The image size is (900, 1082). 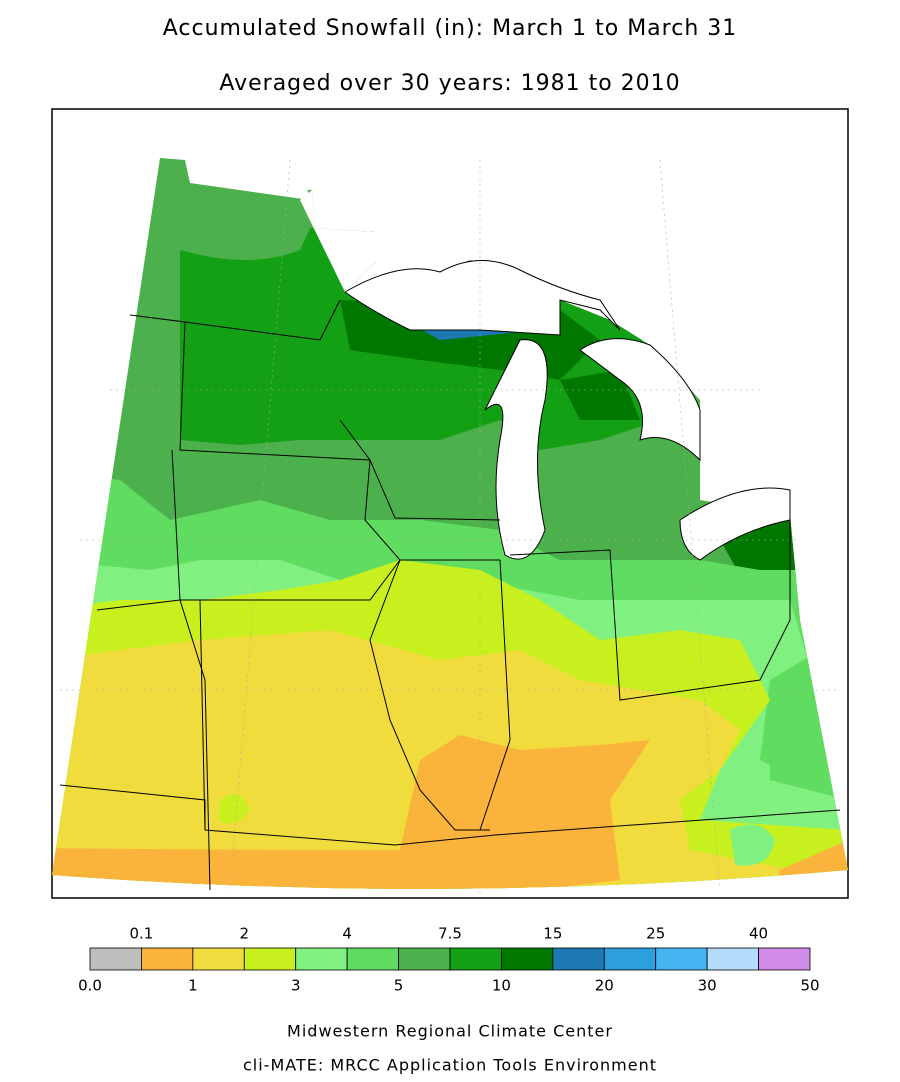 I want to click on legend-label: 5, so click(x=399, y=986).